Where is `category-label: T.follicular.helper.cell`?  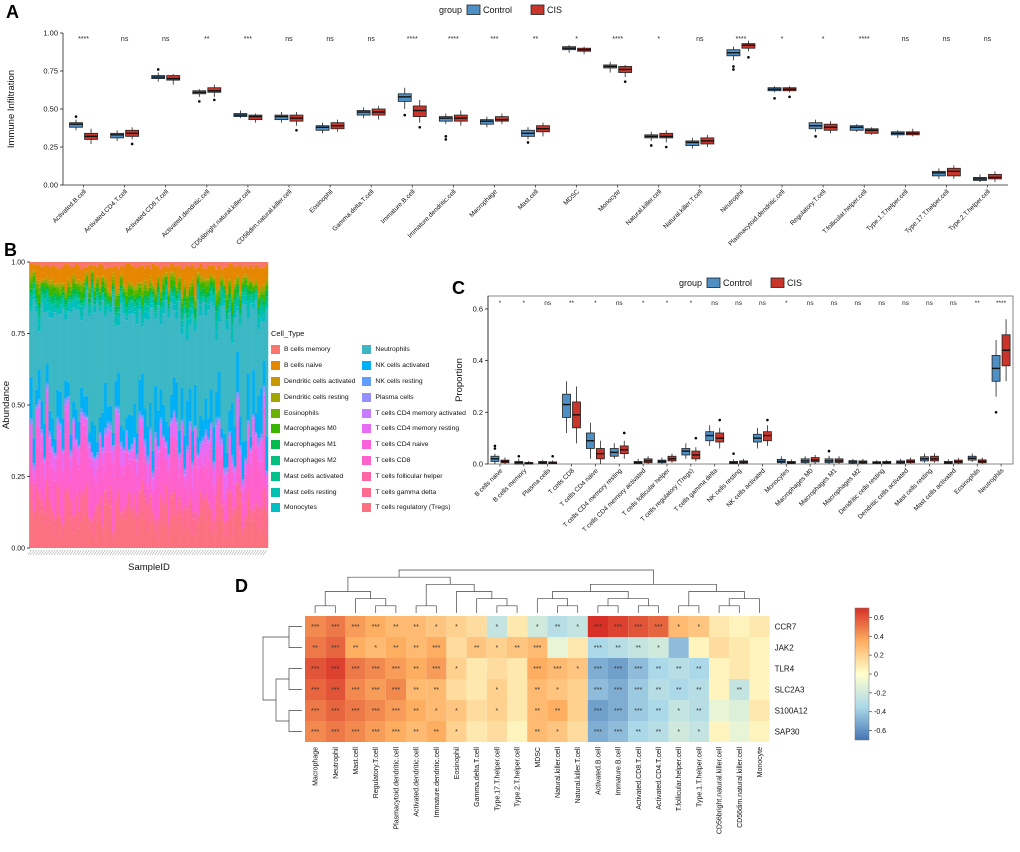
category-label: T.follicular.helper.cell is located at coordinates (844, 211).